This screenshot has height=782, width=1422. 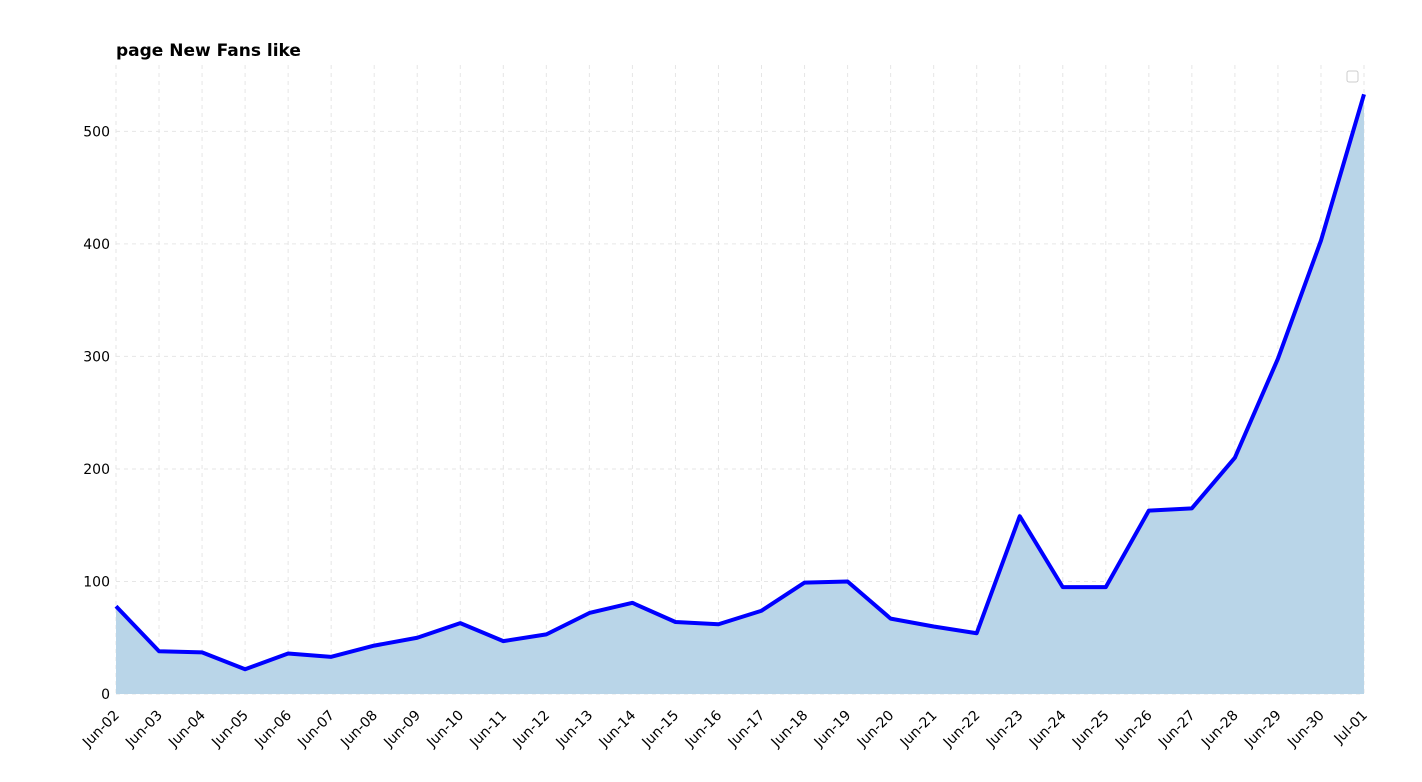 What do you see at coordinates (96, 245) in the screenshot?
I see `y-tick-label: 400` at bounding box center [96, 245].